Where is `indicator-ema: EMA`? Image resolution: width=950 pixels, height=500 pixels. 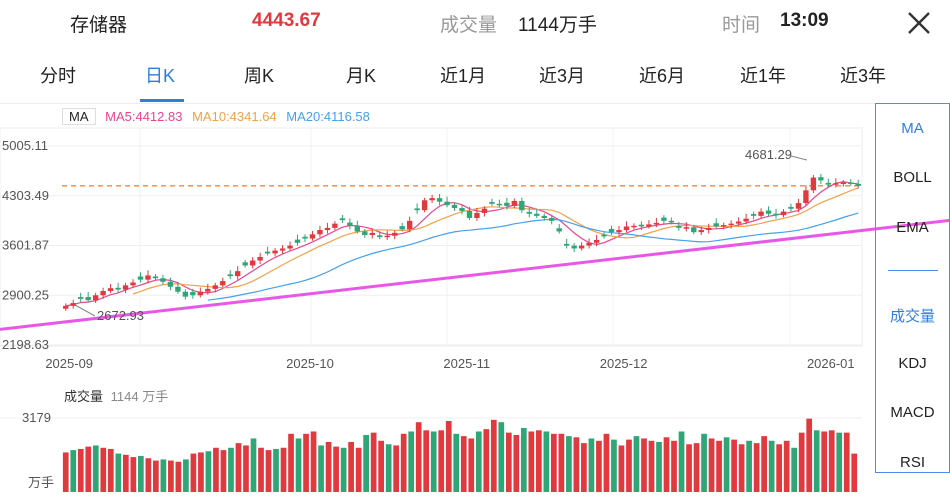 indicator-ema: EMA is located at coordinates (912, 227).